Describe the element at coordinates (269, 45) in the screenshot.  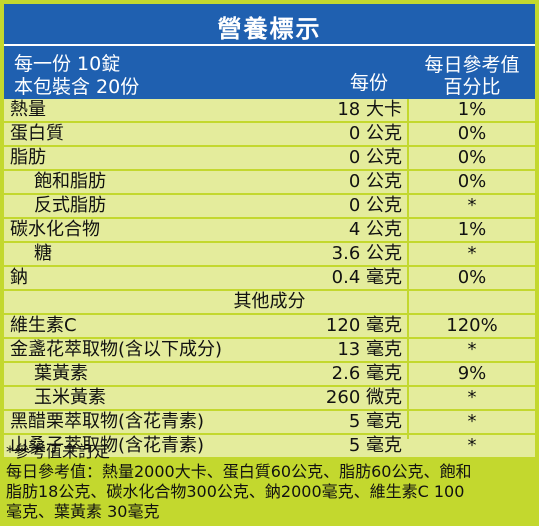
I see `header-divider` at that location.